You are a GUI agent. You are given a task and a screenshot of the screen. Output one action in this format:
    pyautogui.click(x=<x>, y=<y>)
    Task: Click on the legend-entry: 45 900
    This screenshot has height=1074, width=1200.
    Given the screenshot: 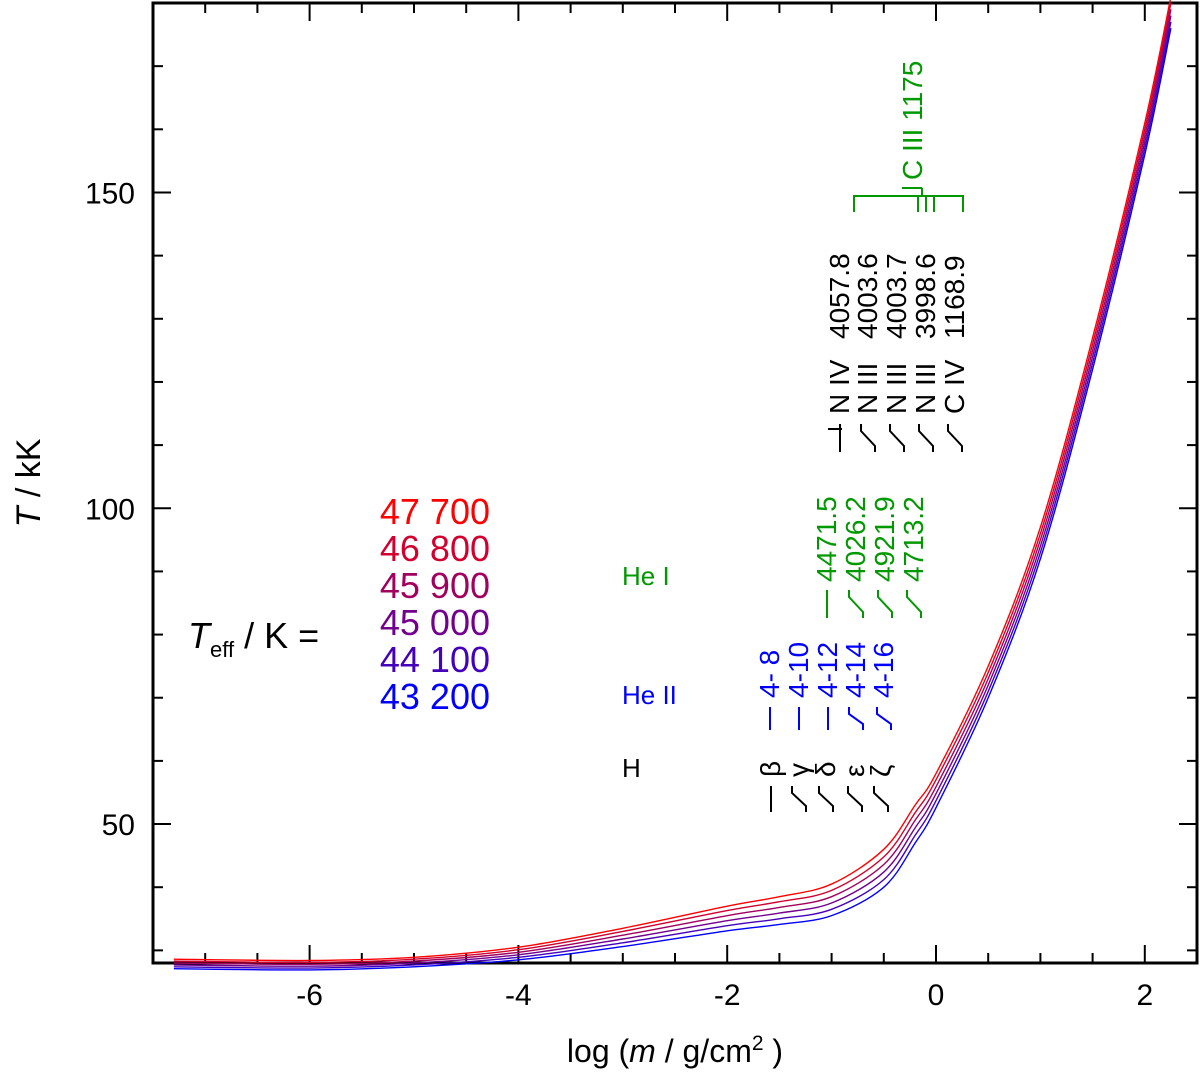 What is the action you would take?
    pyautogui.click(x=435, y=585)
    